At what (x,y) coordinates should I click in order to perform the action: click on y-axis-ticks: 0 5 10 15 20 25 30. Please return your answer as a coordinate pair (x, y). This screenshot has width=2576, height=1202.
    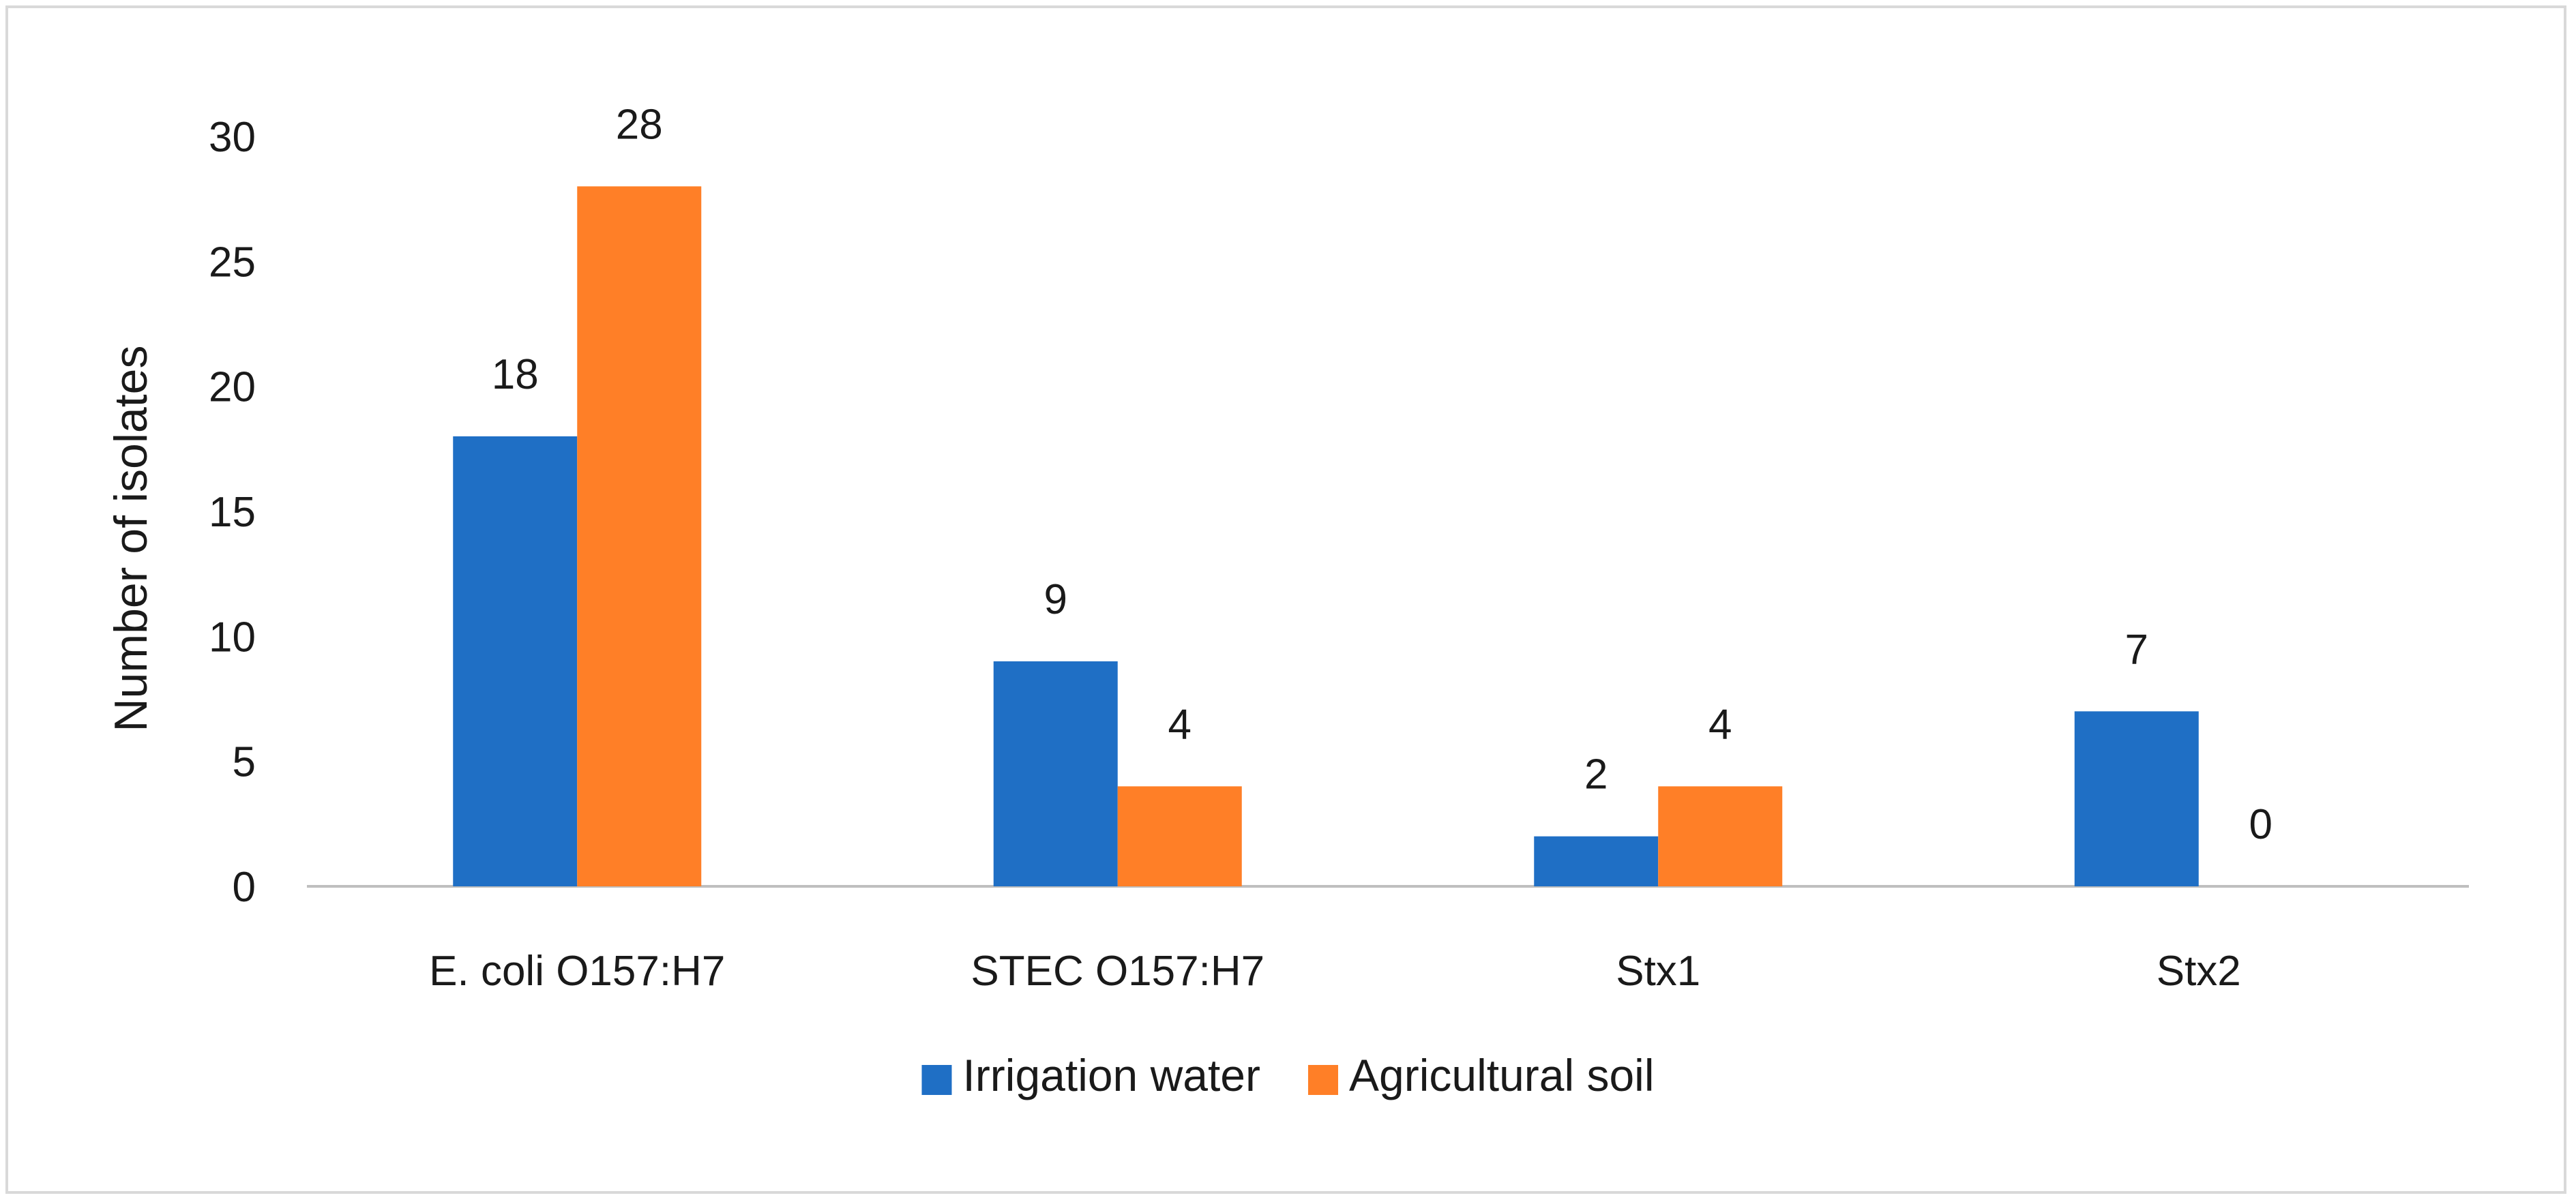
    Looking at the image, I should click on (232, 512).